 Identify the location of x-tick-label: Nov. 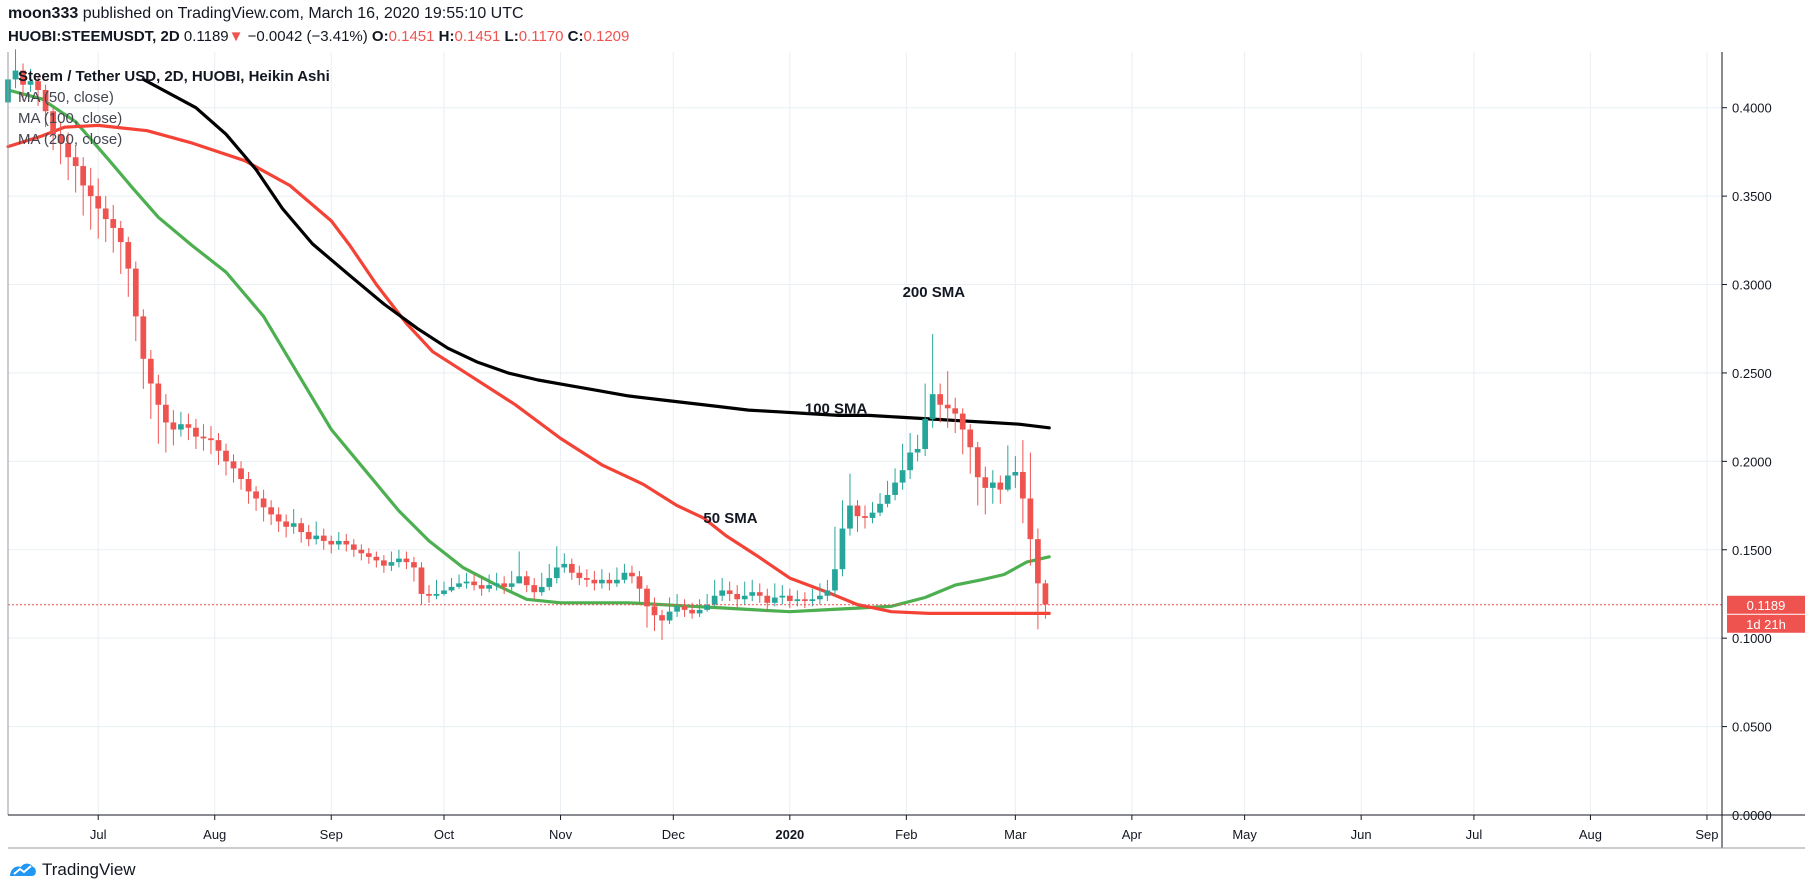
(561, 834).